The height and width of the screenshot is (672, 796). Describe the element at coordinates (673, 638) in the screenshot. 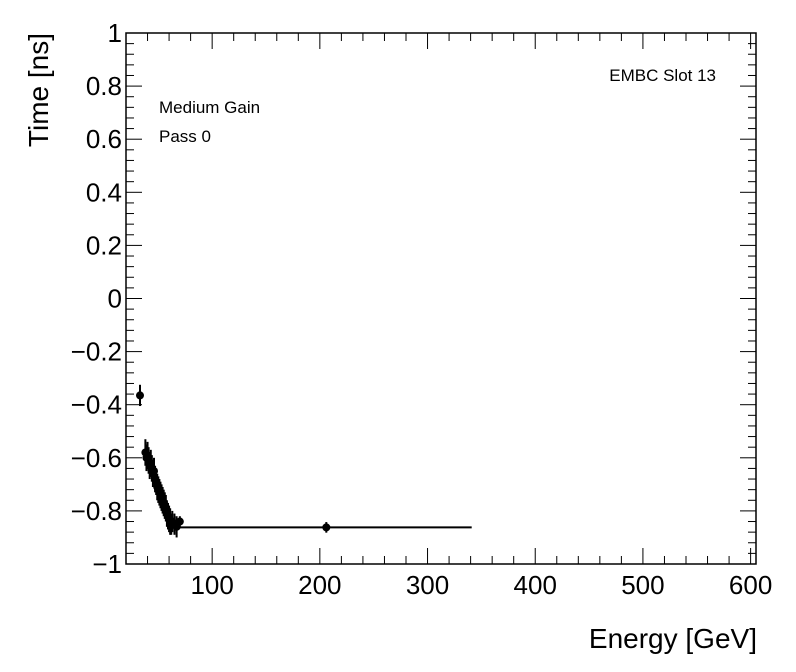

I see `x-axis-title: Energy [GeV]` at that location.